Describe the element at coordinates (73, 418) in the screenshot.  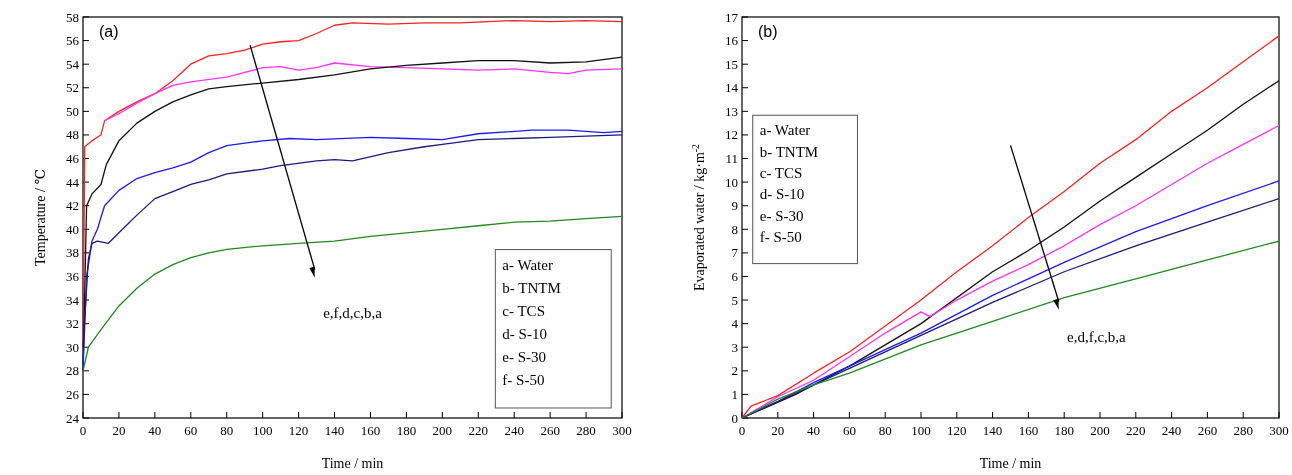
I see `y-tick-label: 24` at that location.